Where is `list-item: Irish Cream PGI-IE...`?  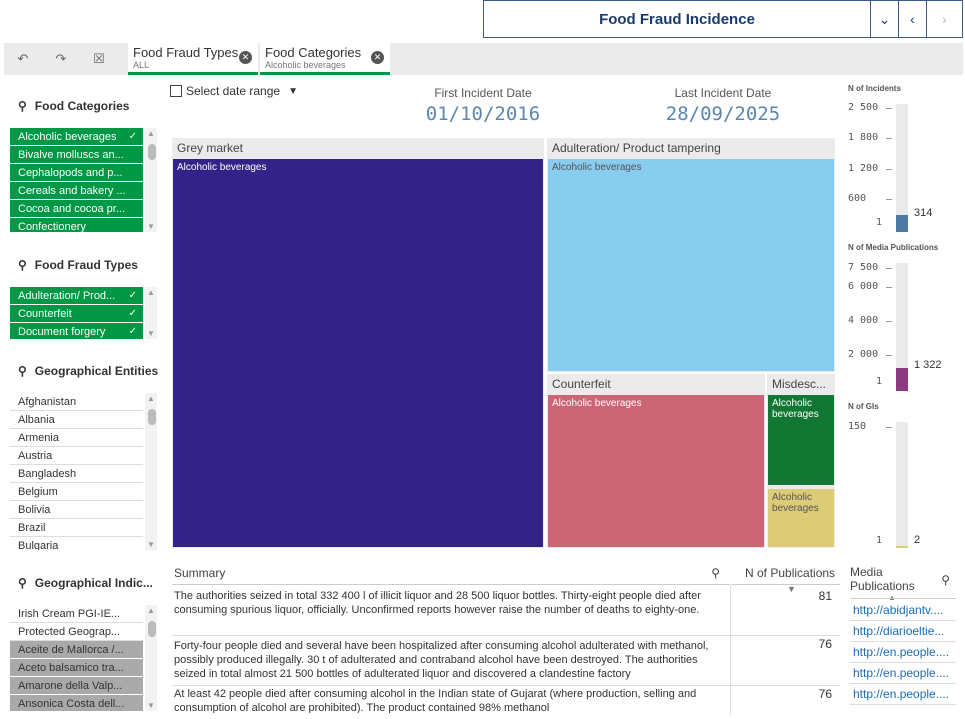
list-item: Irish Cream PGI-IE... is located at coordinates (76, 614).